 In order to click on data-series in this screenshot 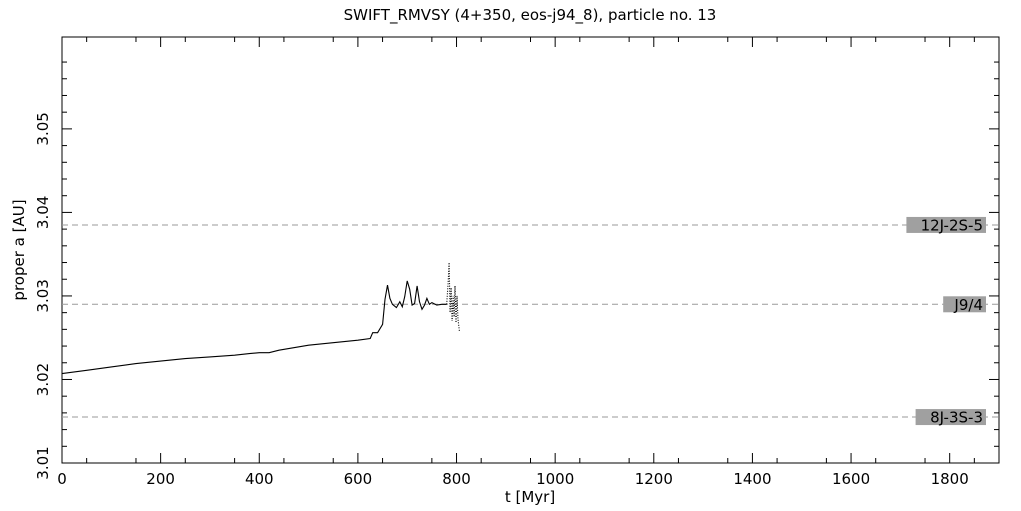, I will do `click(261, 318)`.